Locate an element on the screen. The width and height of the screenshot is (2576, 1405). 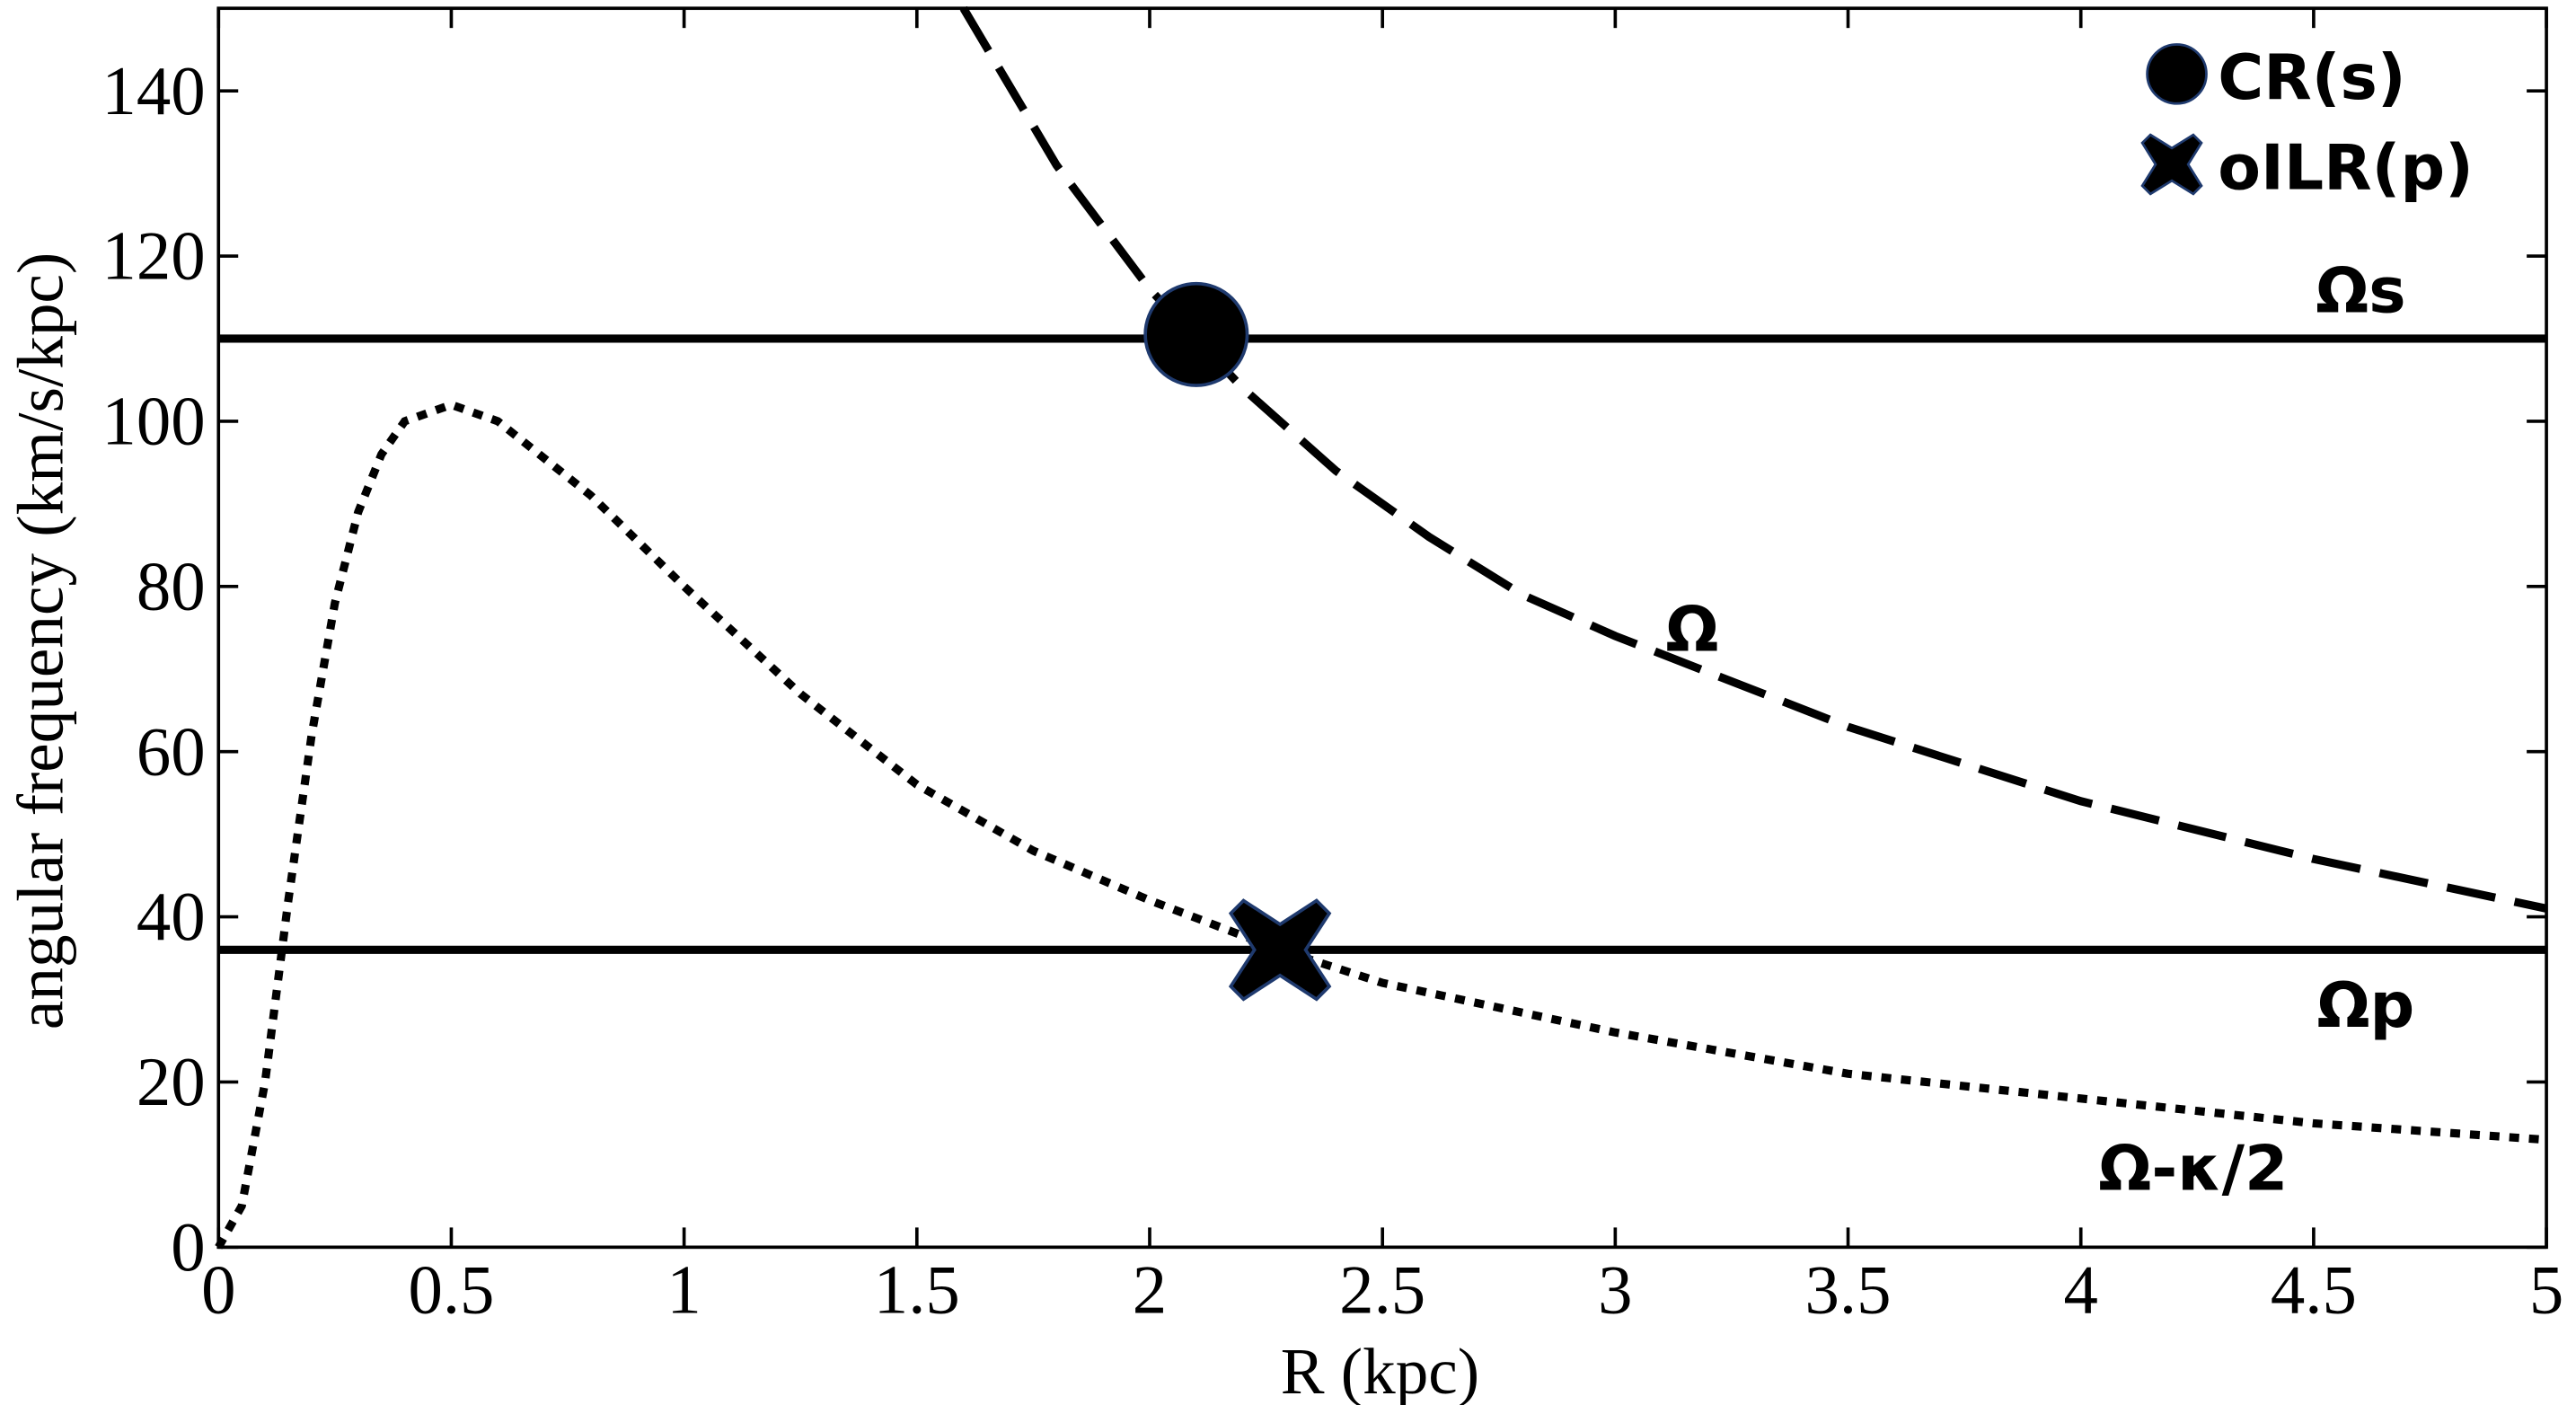
y-tick-label: 80 is located at coordinates (171, 586).